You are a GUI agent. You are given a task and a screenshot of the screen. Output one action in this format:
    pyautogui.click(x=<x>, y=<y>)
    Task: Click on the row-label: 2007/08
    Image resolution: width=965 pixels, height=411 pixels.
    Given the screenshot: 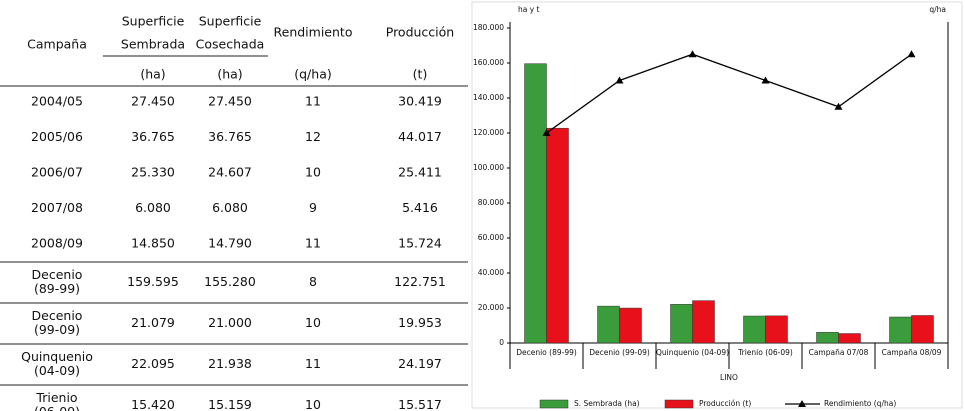 What is the action you would take?
    pyautogui.click(x=57, y=207)
    